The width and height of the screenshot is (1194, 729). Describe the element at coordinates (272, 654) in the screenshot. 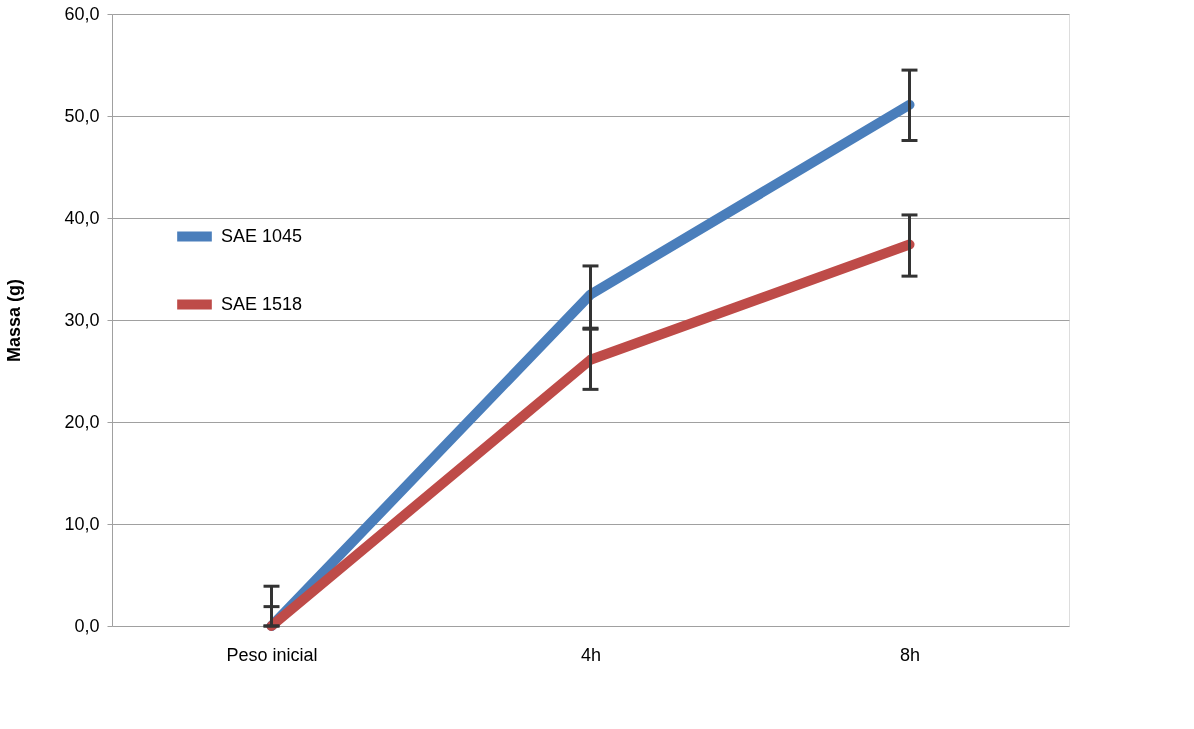

I see `x-tick-label: Peso inicial` at that location.